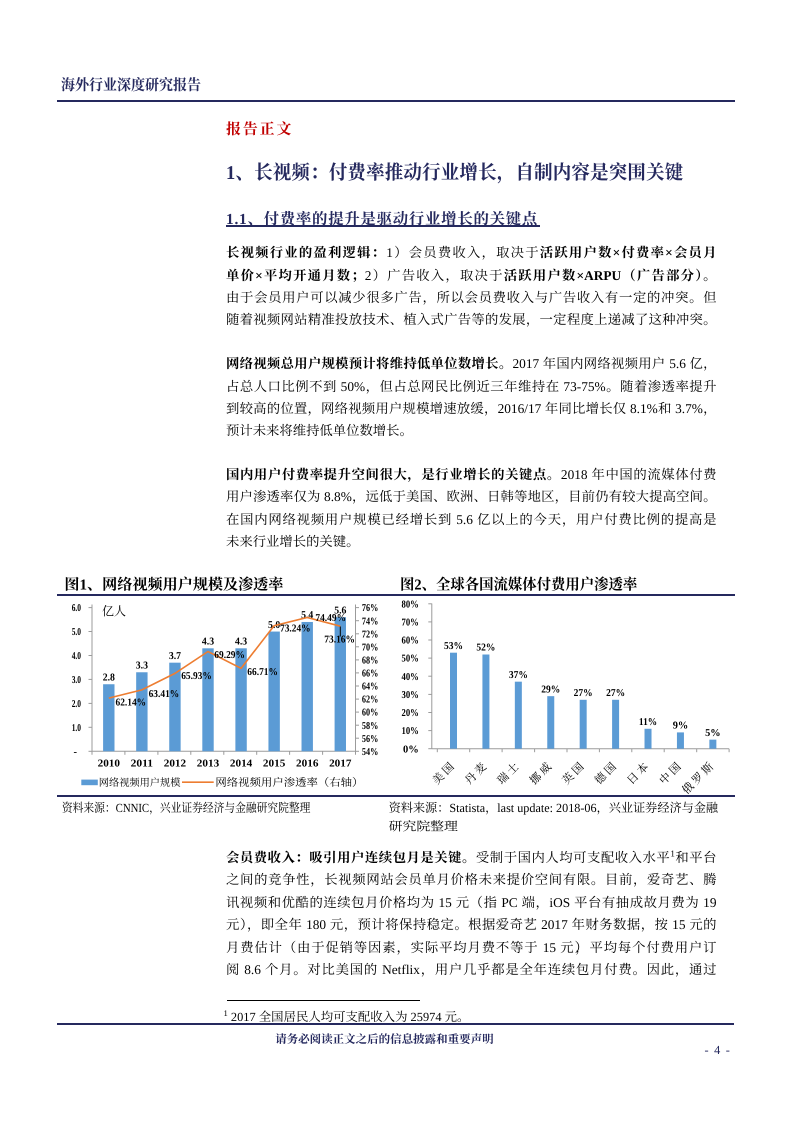  I want to click on svg-text: 3.0, so click(76, 680).